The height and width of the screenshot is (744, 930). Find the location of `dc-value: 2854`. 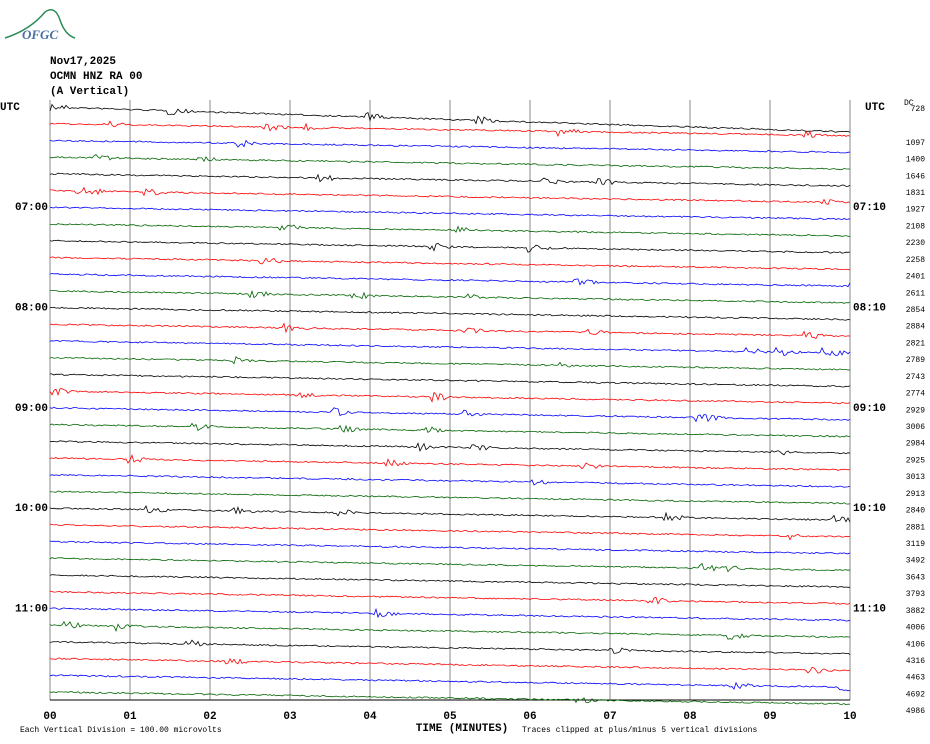

dc-value: 2854 is located at coordinates (915, 310).